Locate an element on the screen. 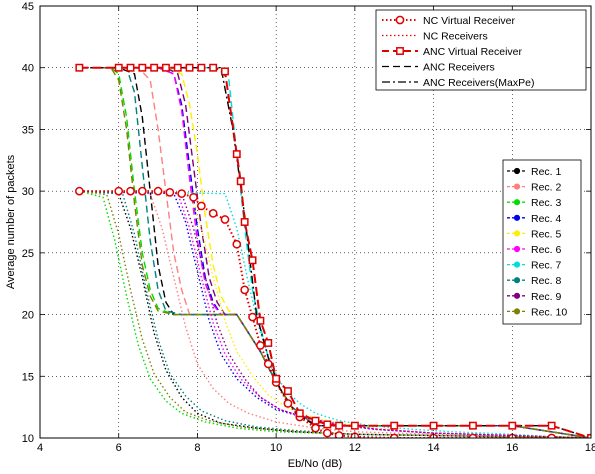 The image size is (595, 474). legend-label: ANC Receivers(MaxPe) is located at coordinates (478, 83).